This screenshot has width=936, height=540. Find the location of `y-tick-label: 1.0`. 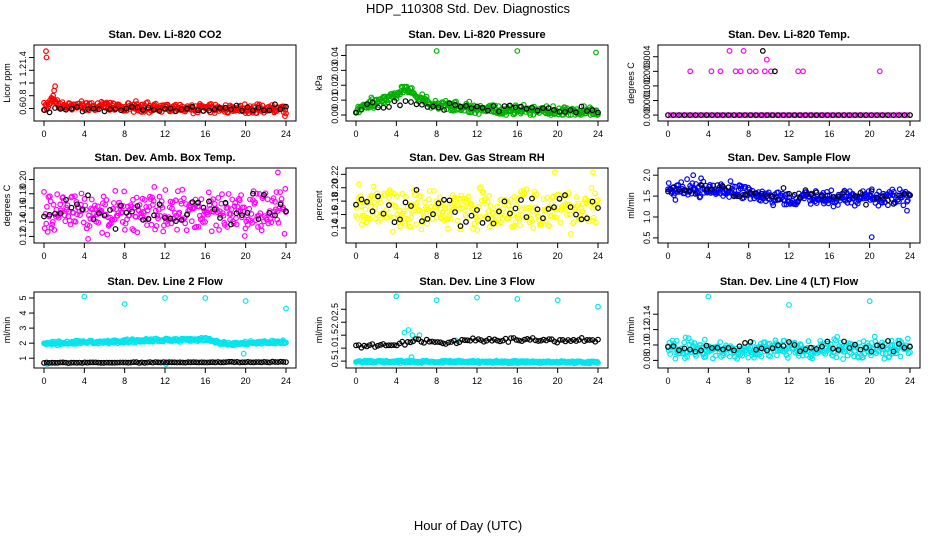

y-tick-label: 1.0 is located at coordinates (335, 348).